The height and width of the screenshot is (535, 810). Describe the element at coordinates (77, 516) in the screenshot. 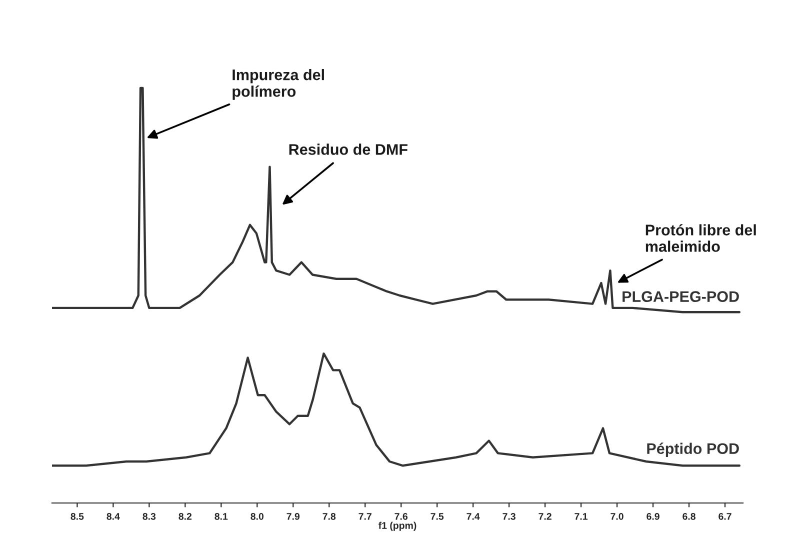

I see `x-tick-label: 8.5` at that location.